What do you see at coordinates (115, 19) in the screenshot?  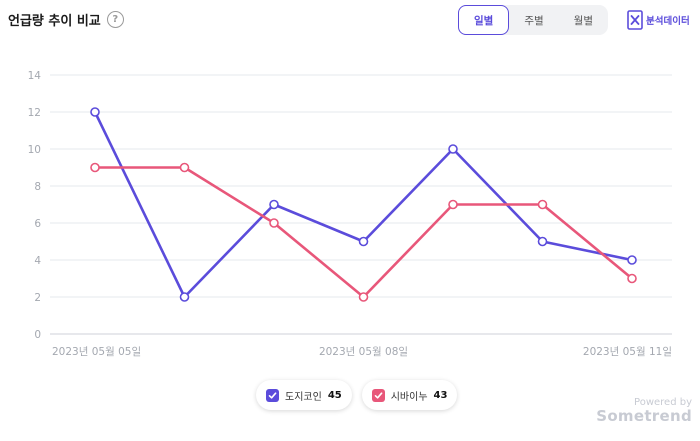 I see `help-icon: ?` at bounding box center [115, 19].